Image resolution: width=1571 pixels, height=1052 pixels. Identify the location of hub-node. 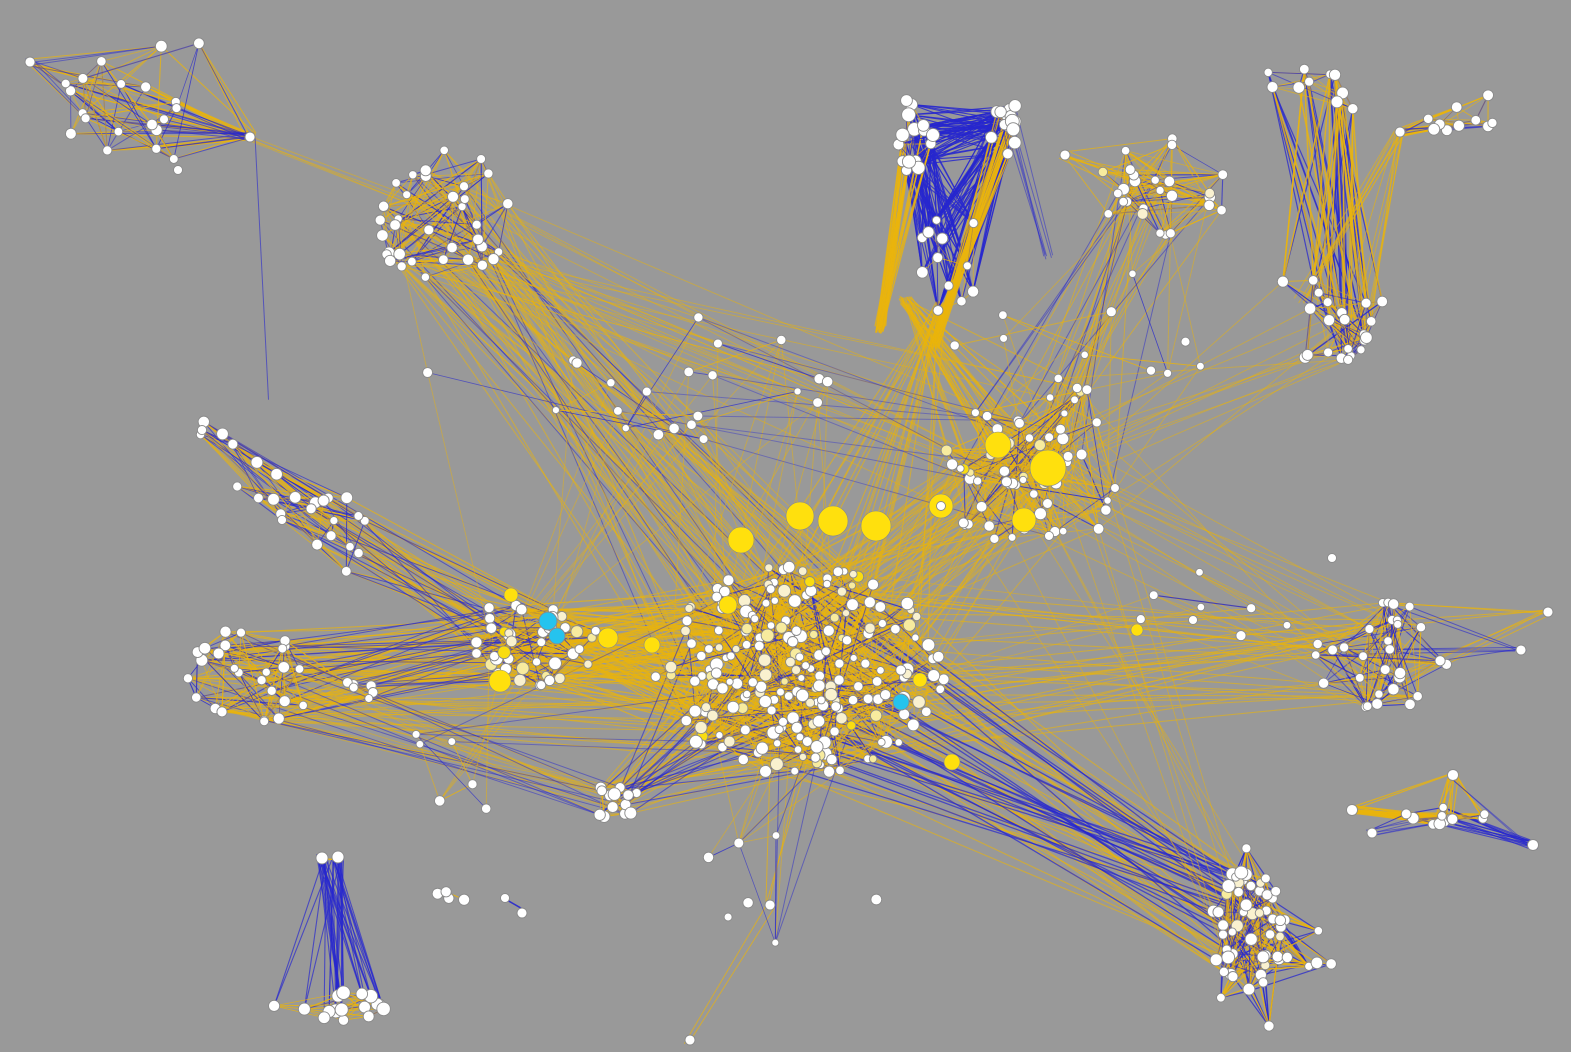
(1024, 520).